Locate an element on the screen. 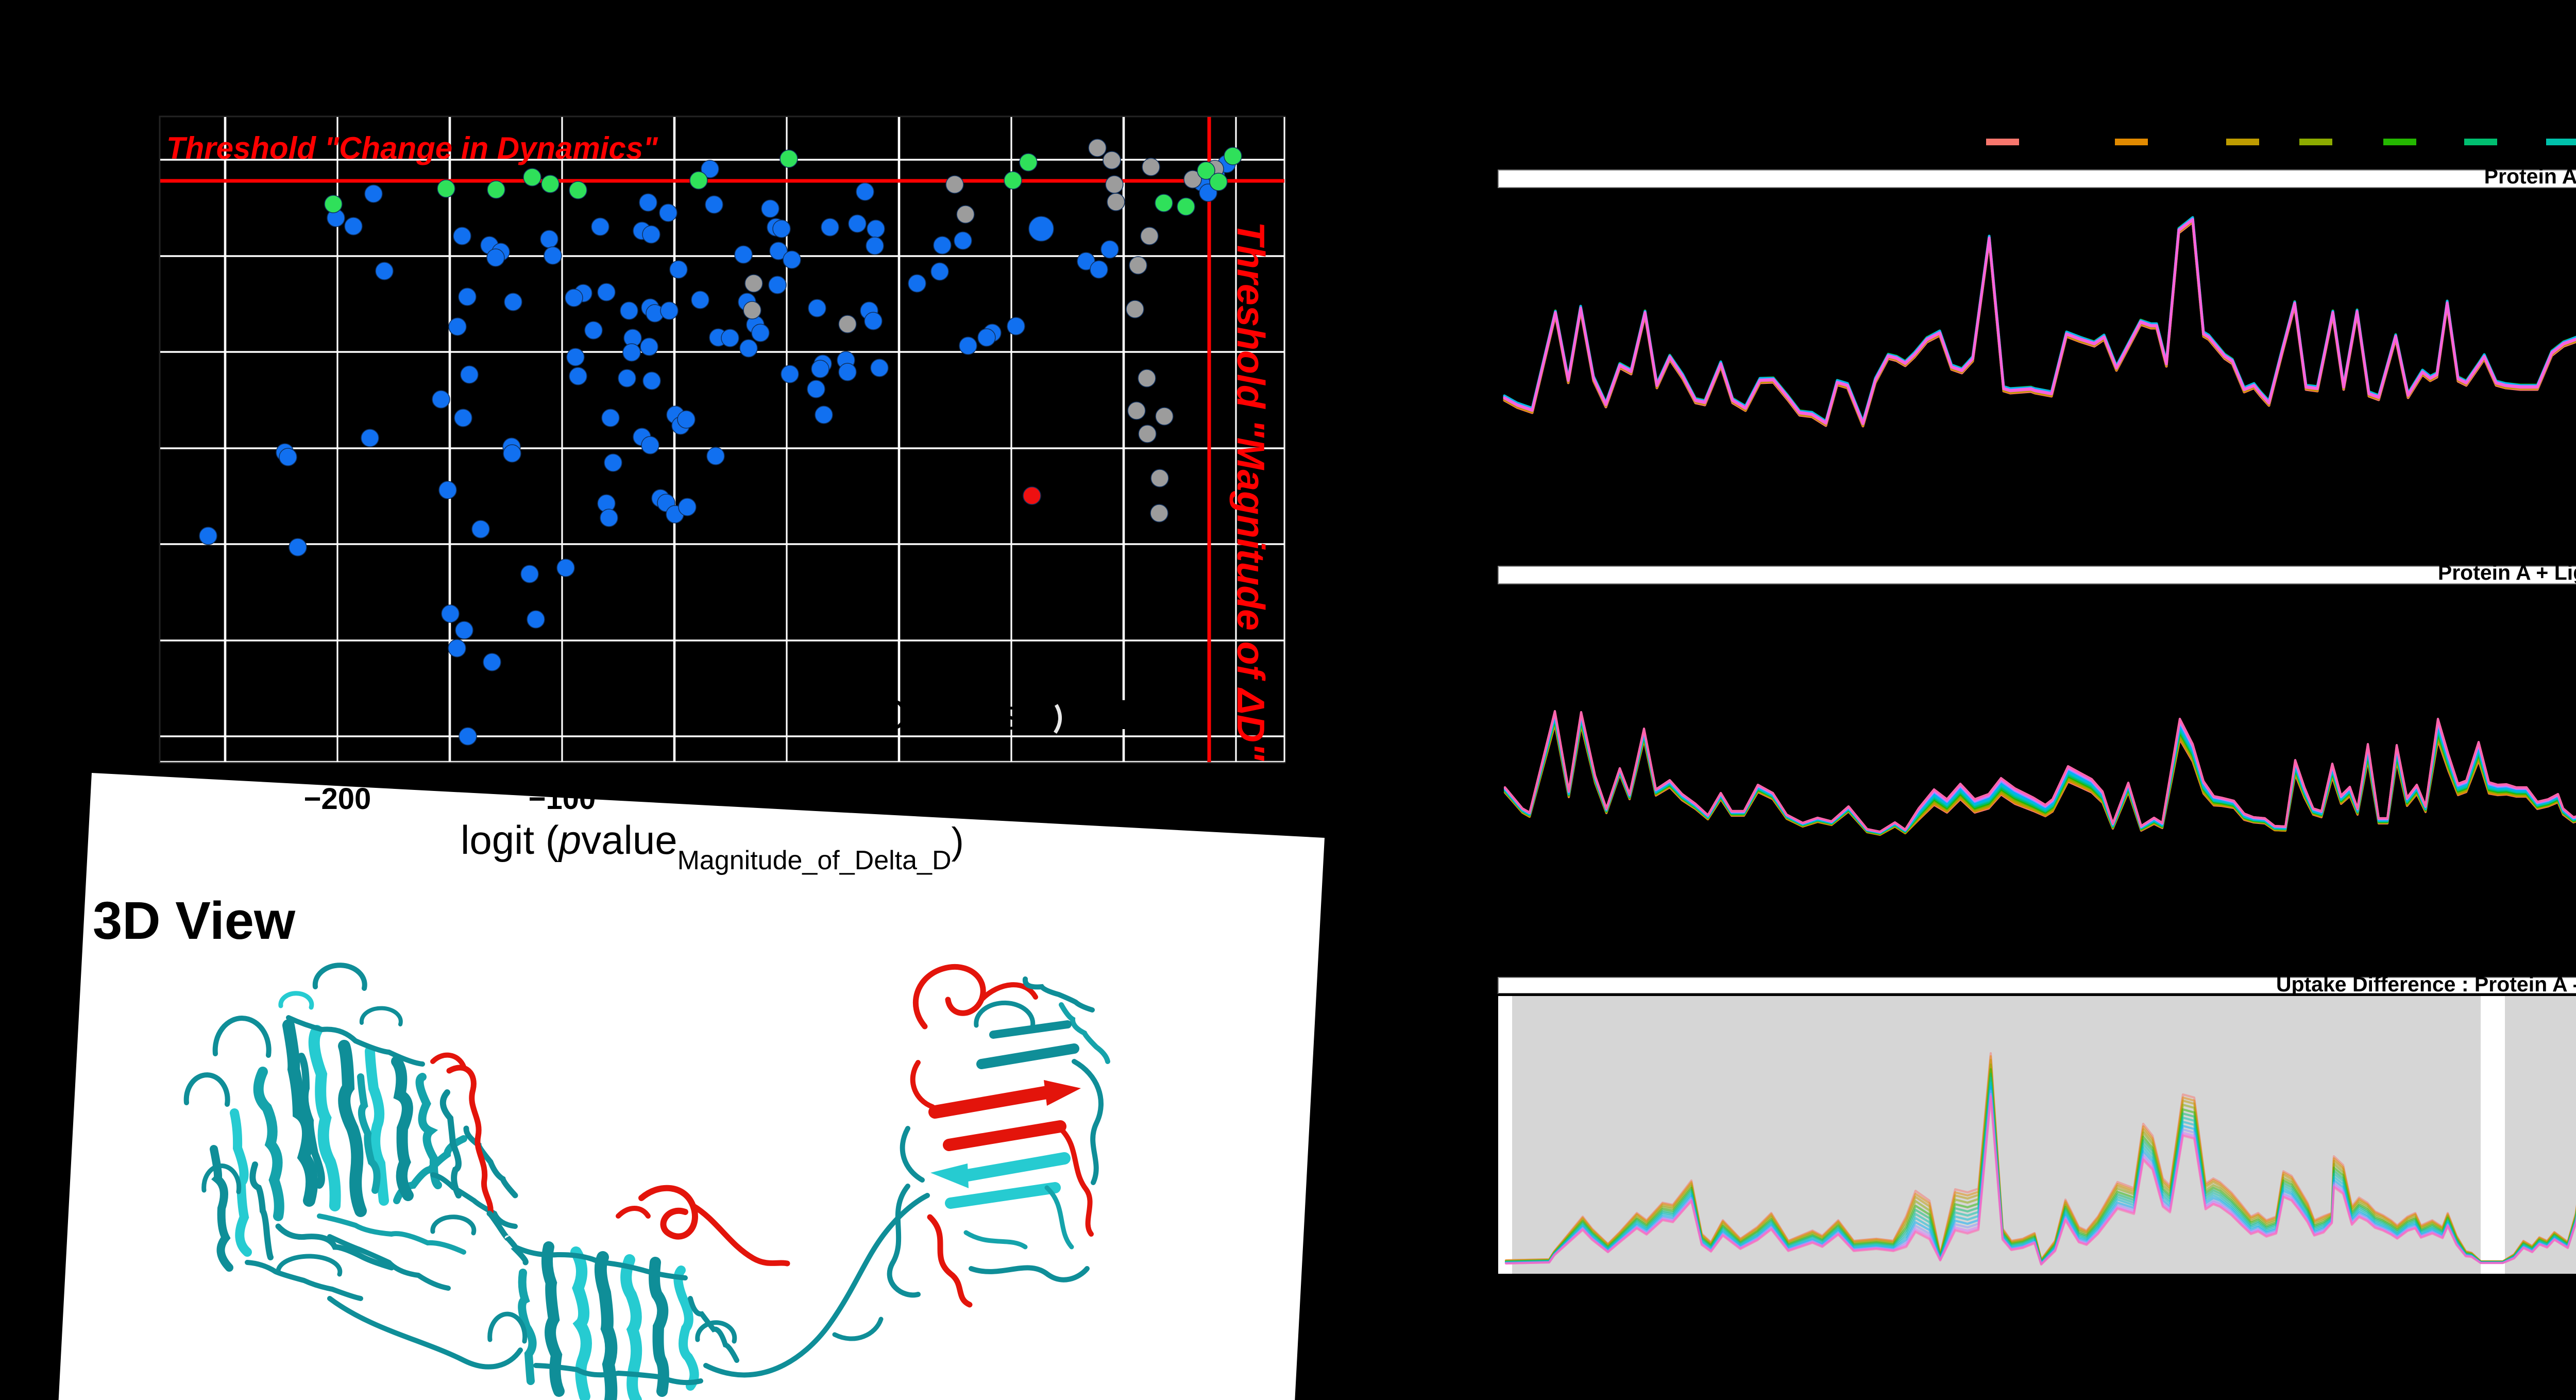 The width and height of the screenshot is (2576, 1400). svg-text: 0 is located at coordinates (786, 799).